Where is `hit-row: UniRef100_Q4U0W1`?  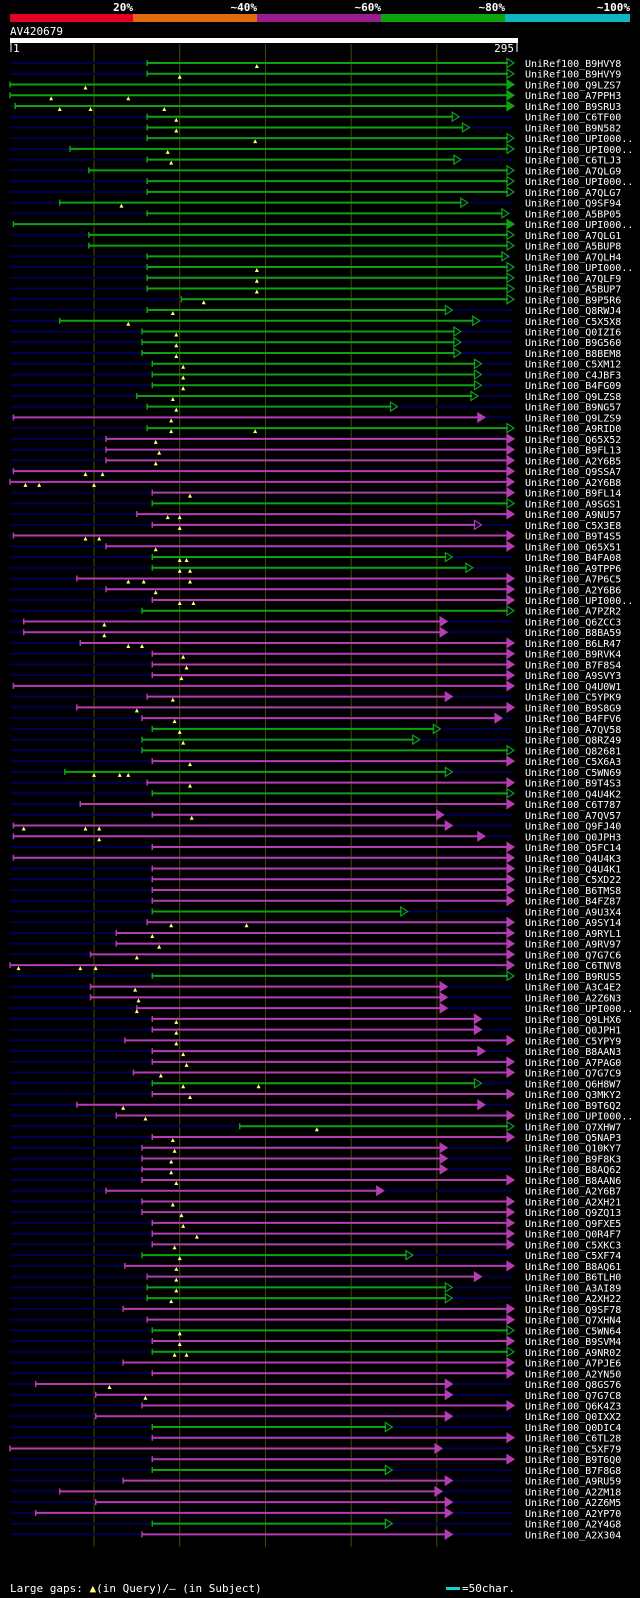 hit-row: UniRef100_Q4U0W1 is located at coordinates (315, 686).